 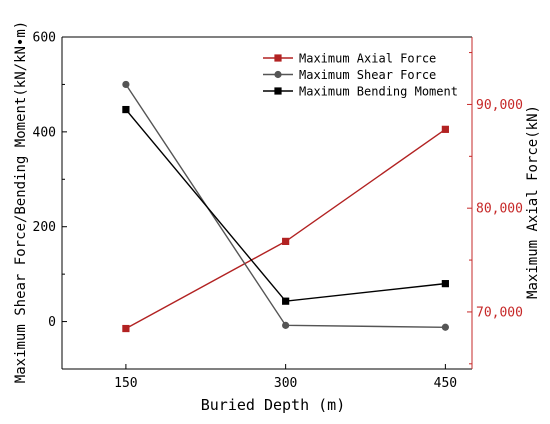 I want to click on y-left-tick-label: 200, so click(x=44, y=227).